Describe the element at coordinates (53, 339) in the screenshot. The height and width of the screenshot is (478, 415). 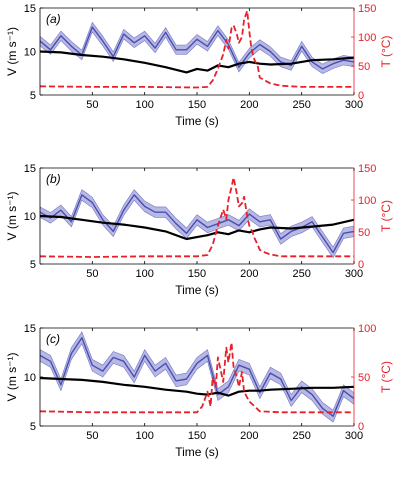
I see `panel-label: (c)` at that location.